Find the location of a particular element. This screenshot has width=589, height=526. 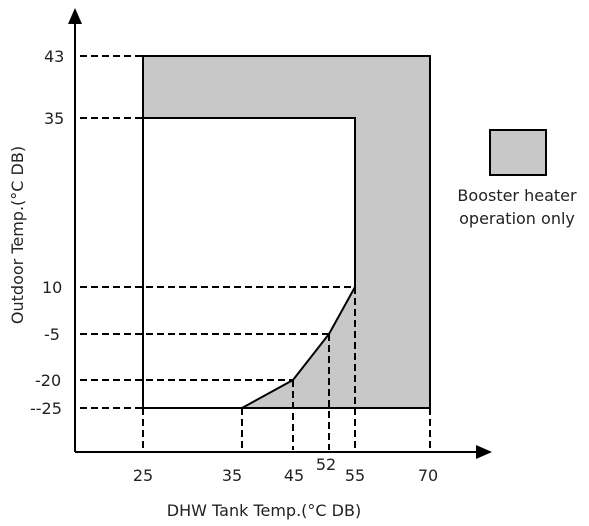

booster-region-bottom is located at coordinates (298, 347).